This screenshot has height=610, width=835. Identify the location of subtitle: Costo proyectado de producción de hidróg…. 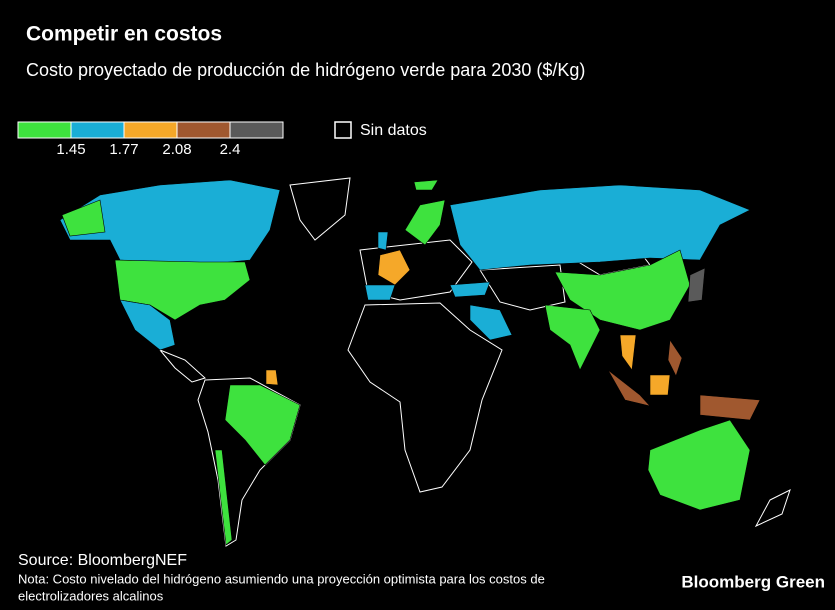
(305, 70).